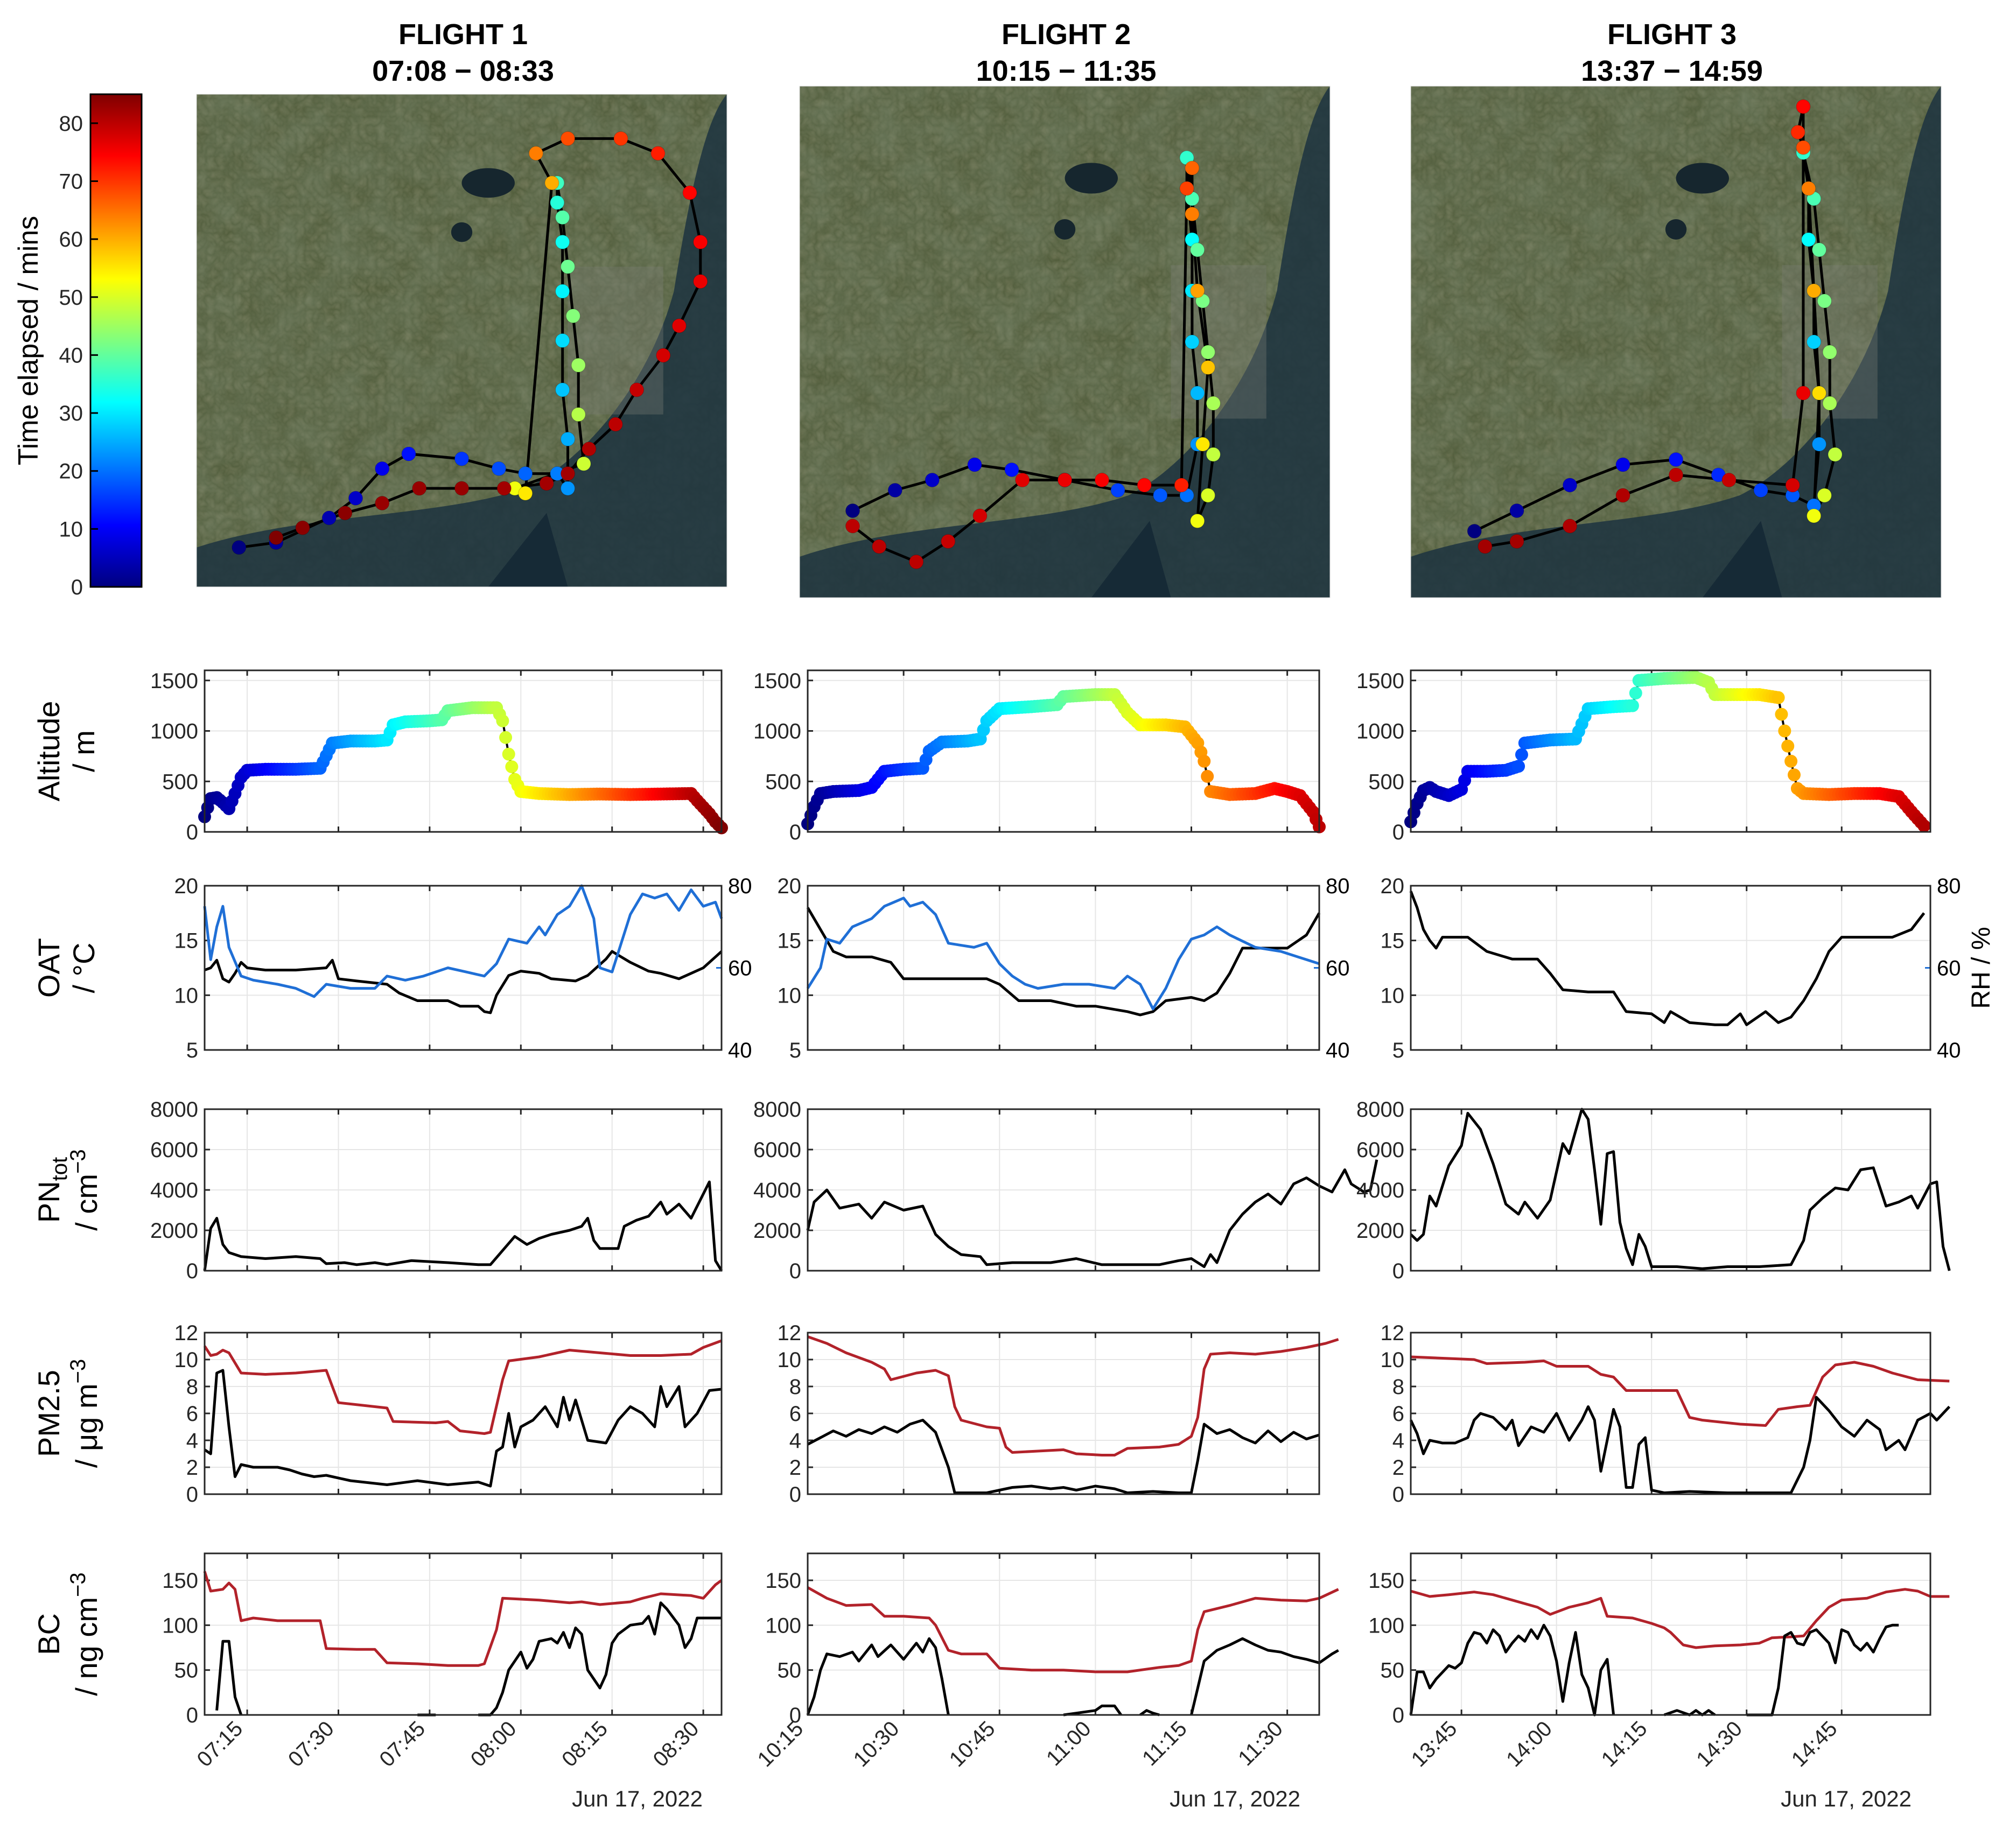 The height and width of the screenshot is (1821, 2016). What do you see at coordinates (783, 1581) in the screenshot?
I see `y-tick-label: 150` at bounding box center [783, 1581].